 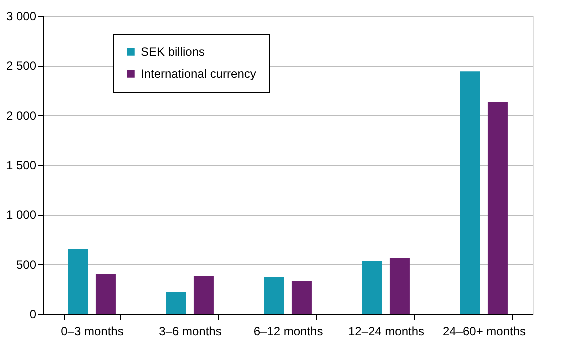 What do you see at coordinates (484, 331) in the screenshot?
I see `x-tick-label: 24–60+ months` at bounding box center [484, 331].